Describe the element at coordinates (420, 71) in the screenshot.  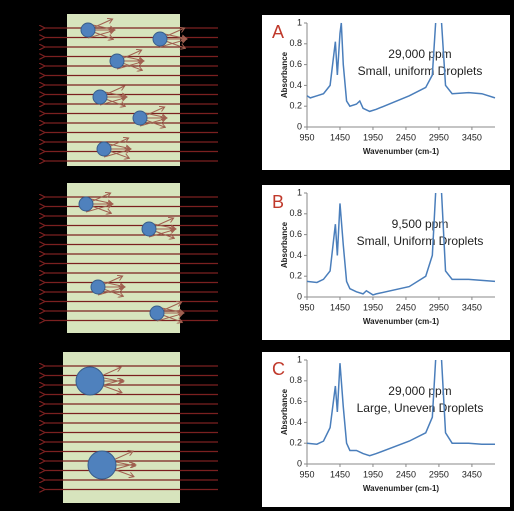
I see `annotation: Small, uniform Droplets` at that location.